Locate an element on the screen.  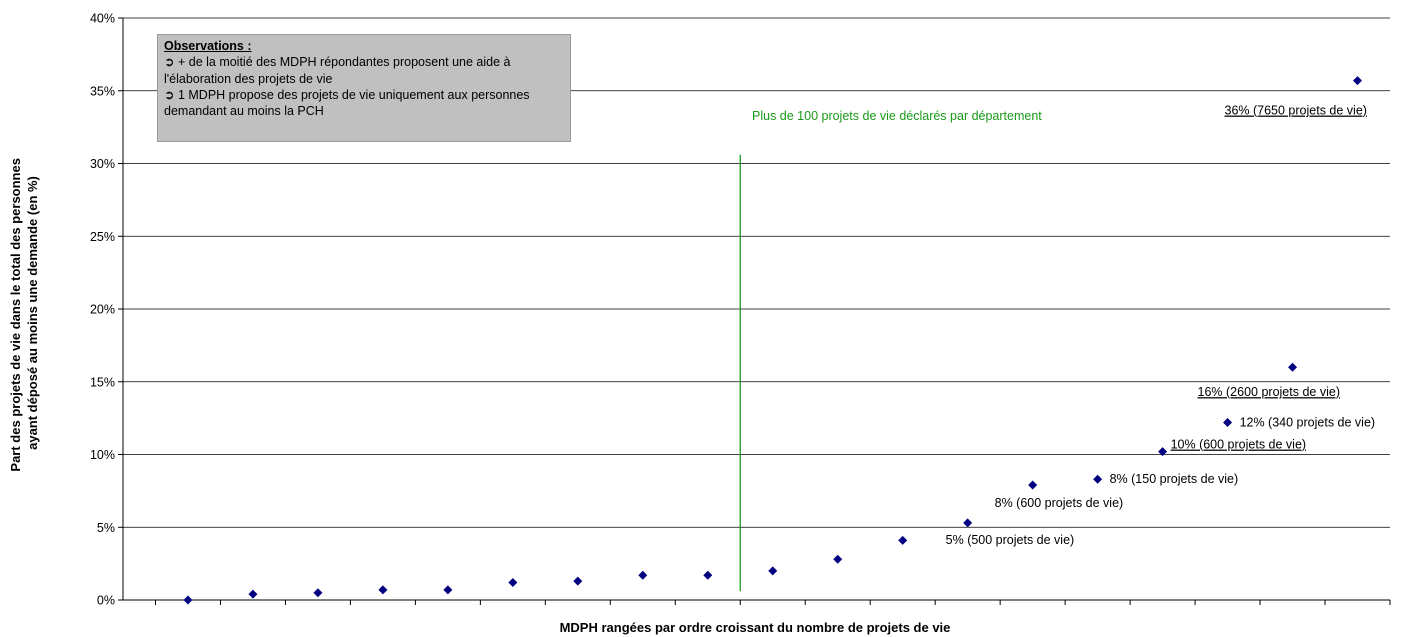
point-label: 10% (600 projets de vie) is located at coordinates (1239, 445).